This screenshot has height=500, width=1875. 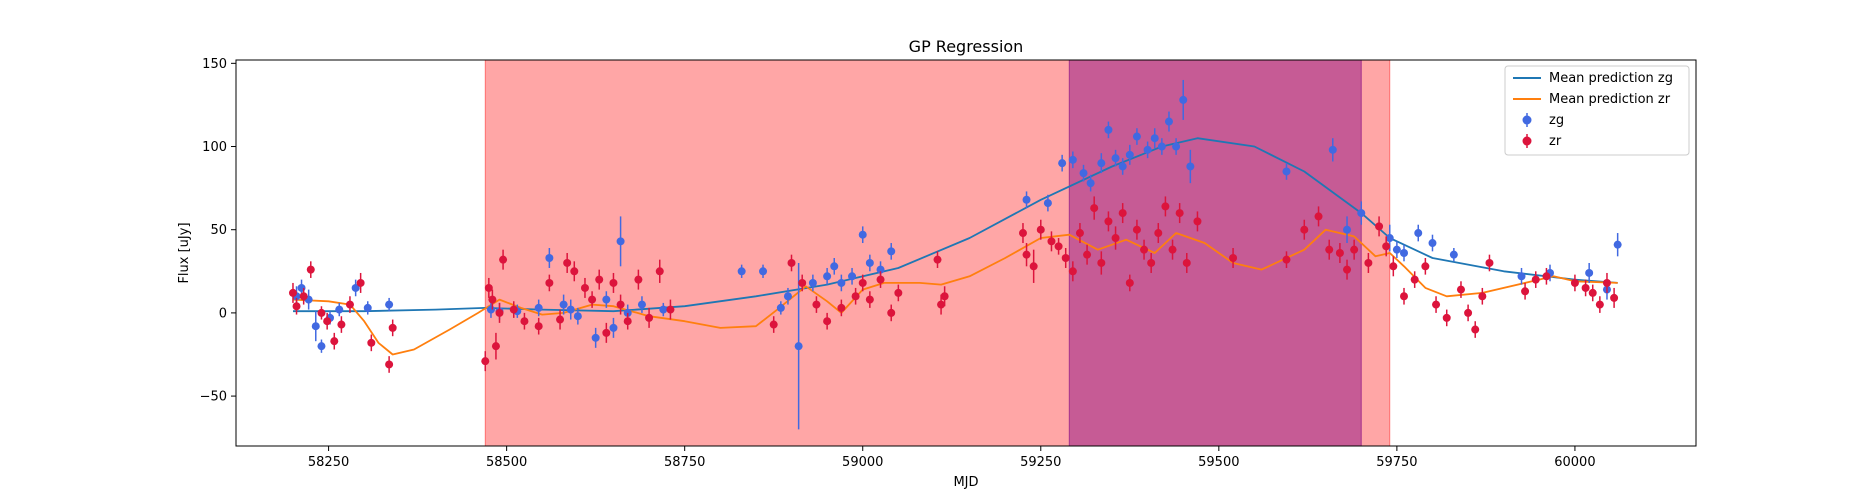 What do you see at coordinates (1218, 462) in the screenshot?
I see `x-tick-label: 59500` at bounding box center [1218, 462].